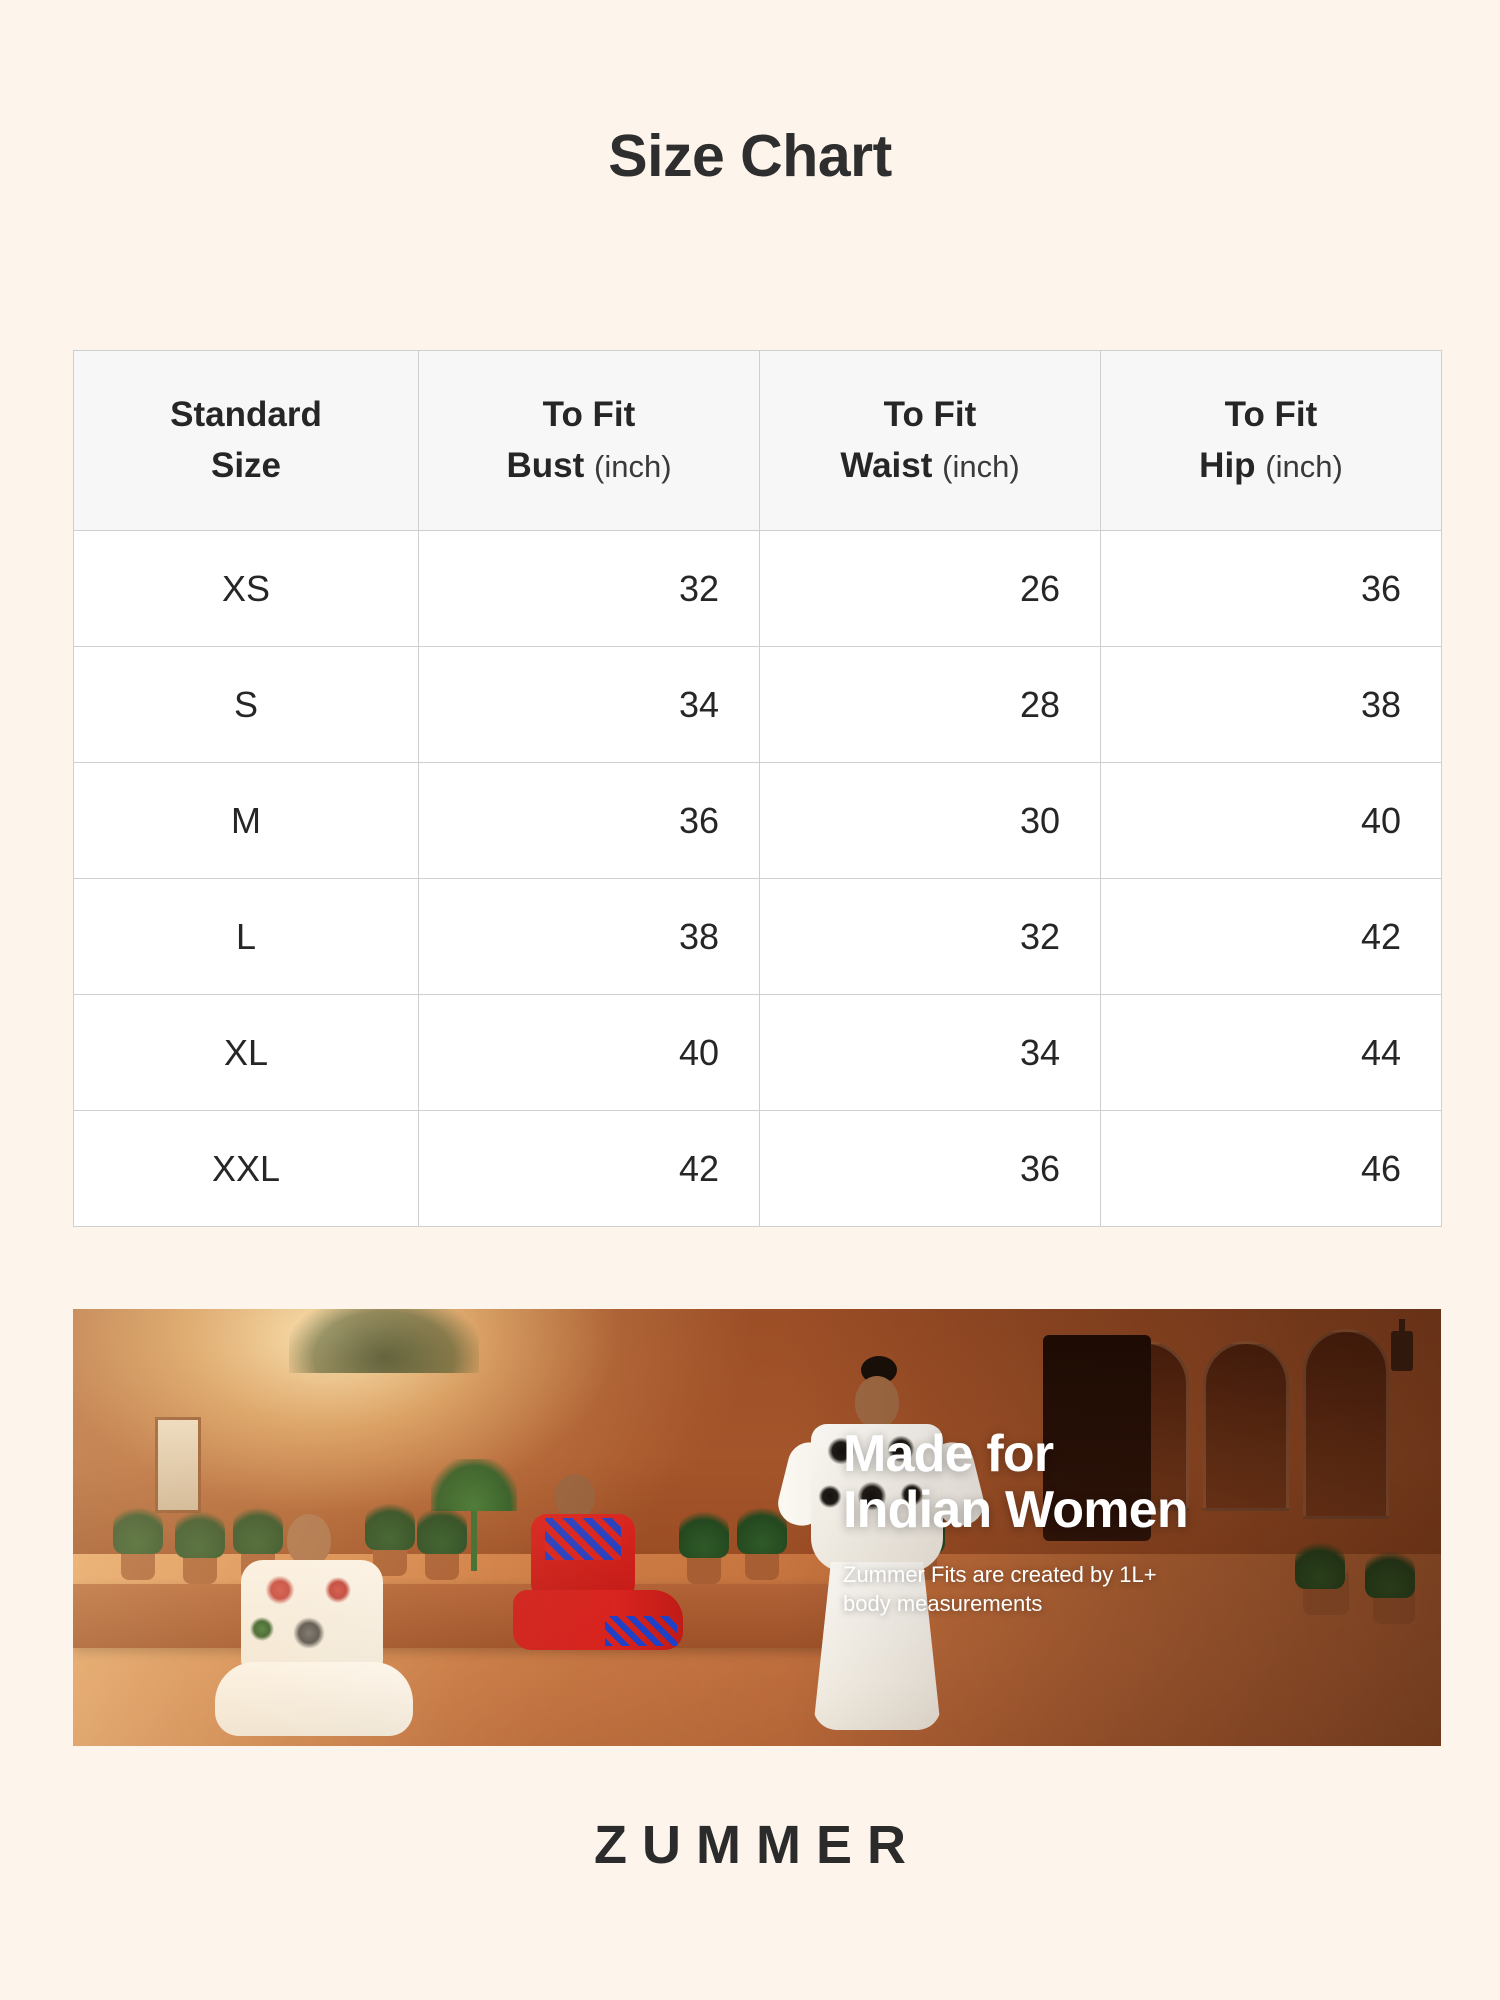 This screenshot has width=1500, height=2000. I want to click on cell-bust: 36, so click(589, 820).